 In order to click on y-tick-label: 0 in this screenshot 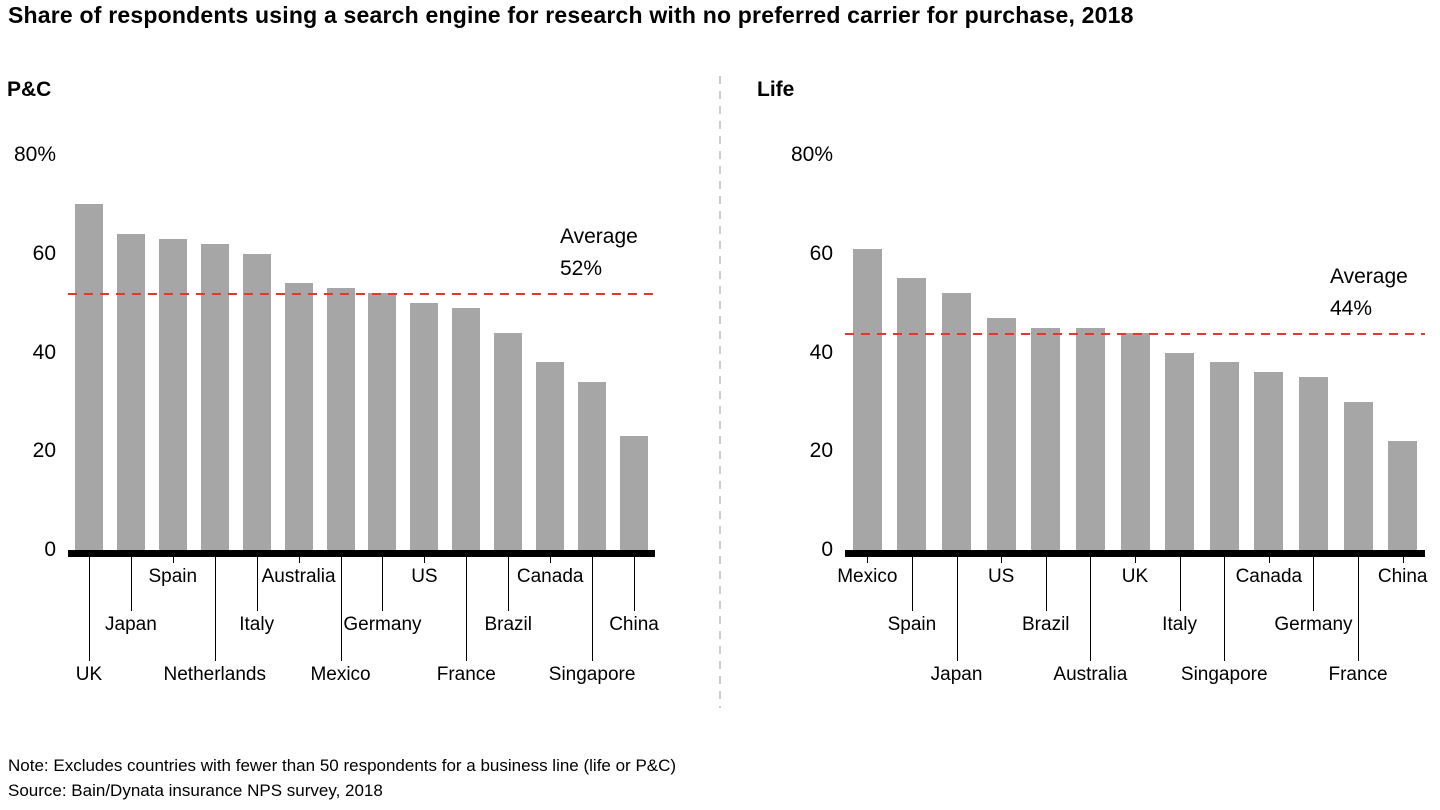, I will do `click(827, 549)`.